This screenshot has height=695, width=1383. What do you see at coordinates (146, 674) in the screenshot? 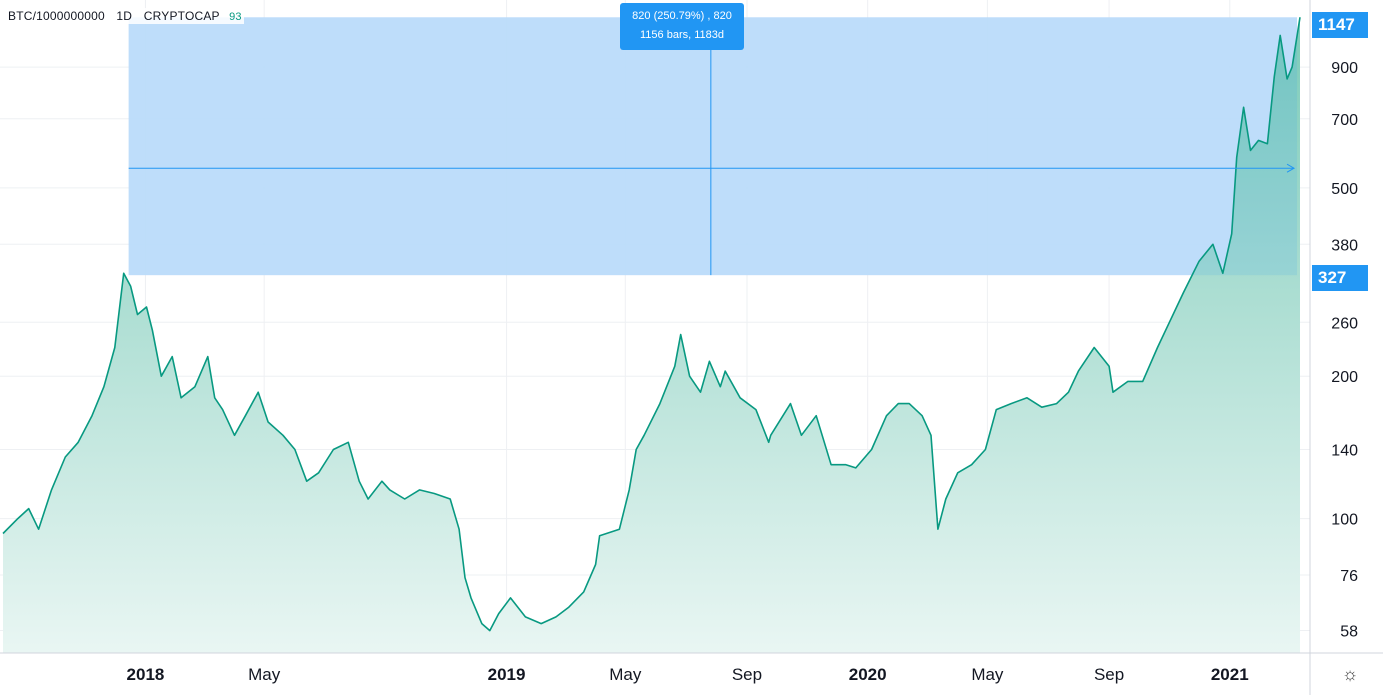
I see `x-tick-label: 2018` at bounding box center [146, 674].